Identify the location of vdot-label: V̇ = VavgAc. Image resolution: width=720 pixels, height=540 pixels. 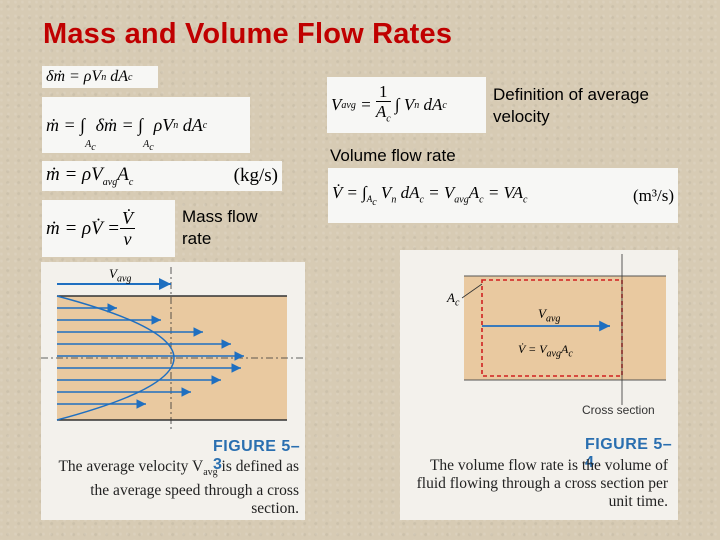
(545, 350).